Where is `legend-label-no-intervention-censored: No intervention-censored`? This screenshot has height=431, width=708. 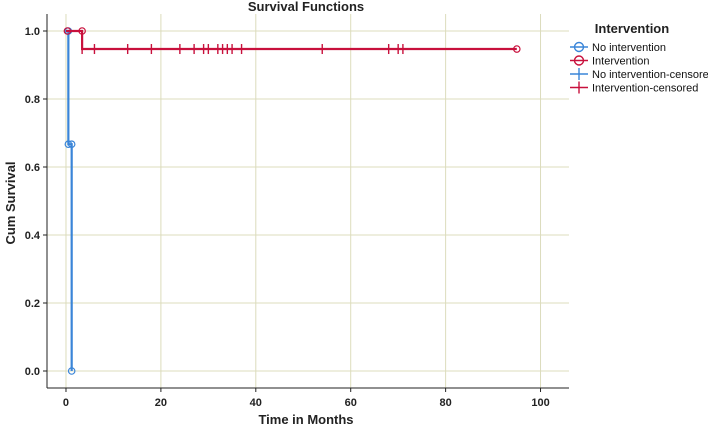 legend-label-no-intervention-censored: No intervention-censored is located at coordinates (650, 75).